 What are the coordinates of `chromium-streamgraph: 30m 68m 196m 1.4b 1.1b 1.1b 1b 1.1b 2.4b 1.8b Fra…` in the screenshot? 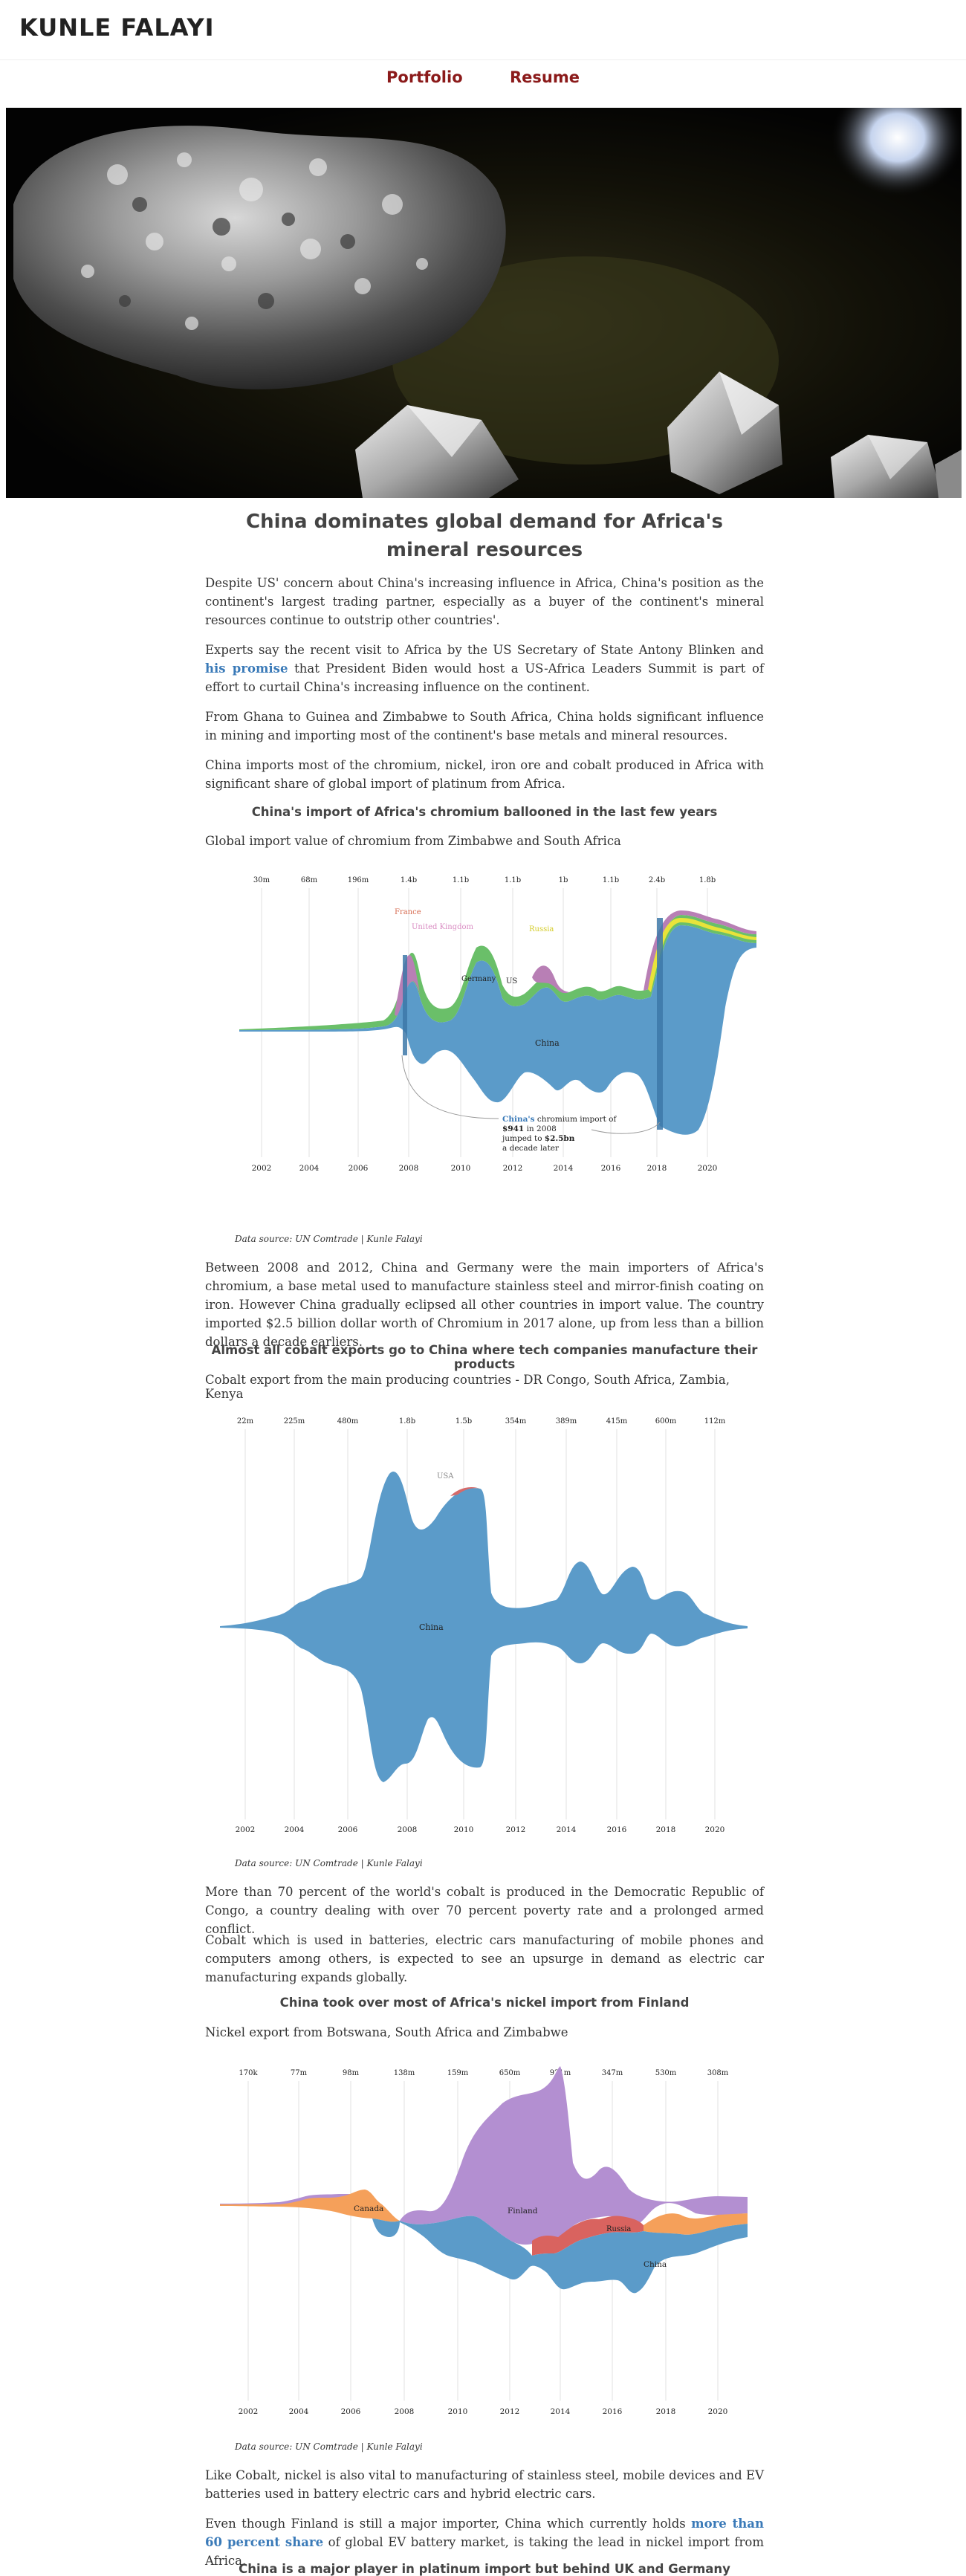 It's located at (497, 1024).